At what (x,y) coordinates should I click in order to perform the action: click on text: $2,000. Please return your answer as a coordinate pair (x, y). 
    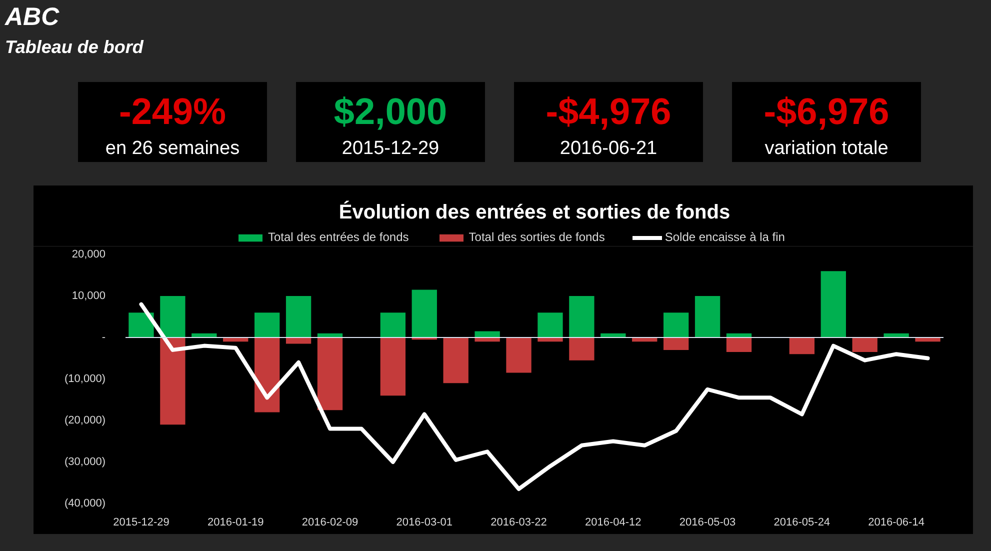
    Looking at the image, I should click on (390, 111).